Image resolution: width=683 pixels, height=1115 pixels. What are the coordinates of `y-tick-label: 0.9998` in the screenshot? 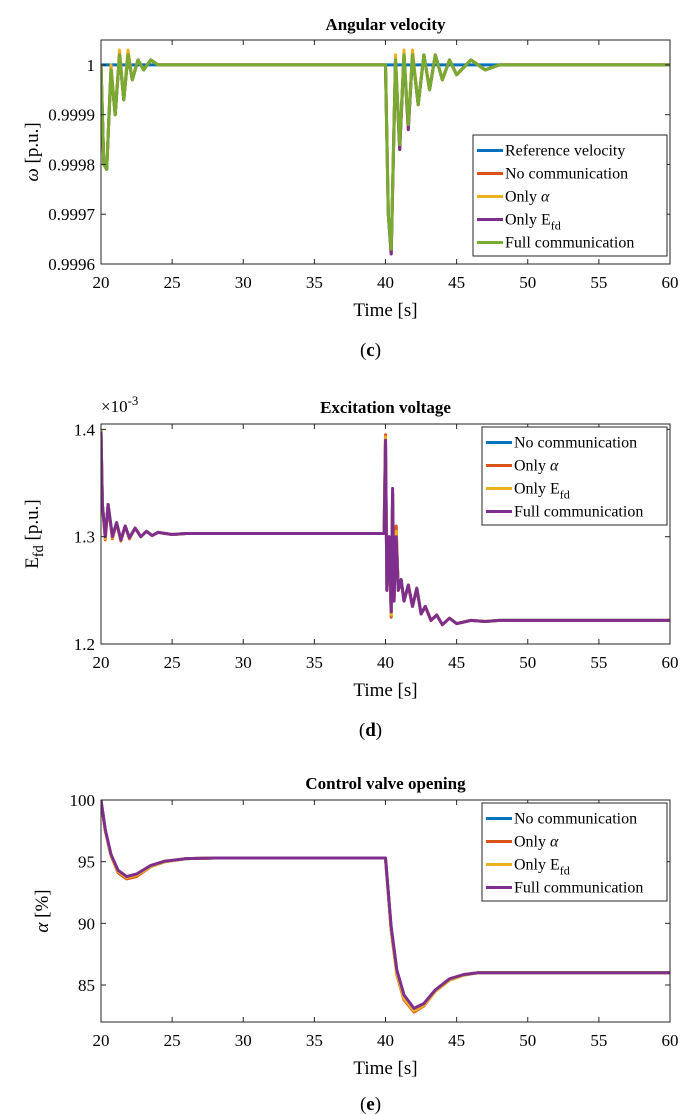 It's located at (71, 164).